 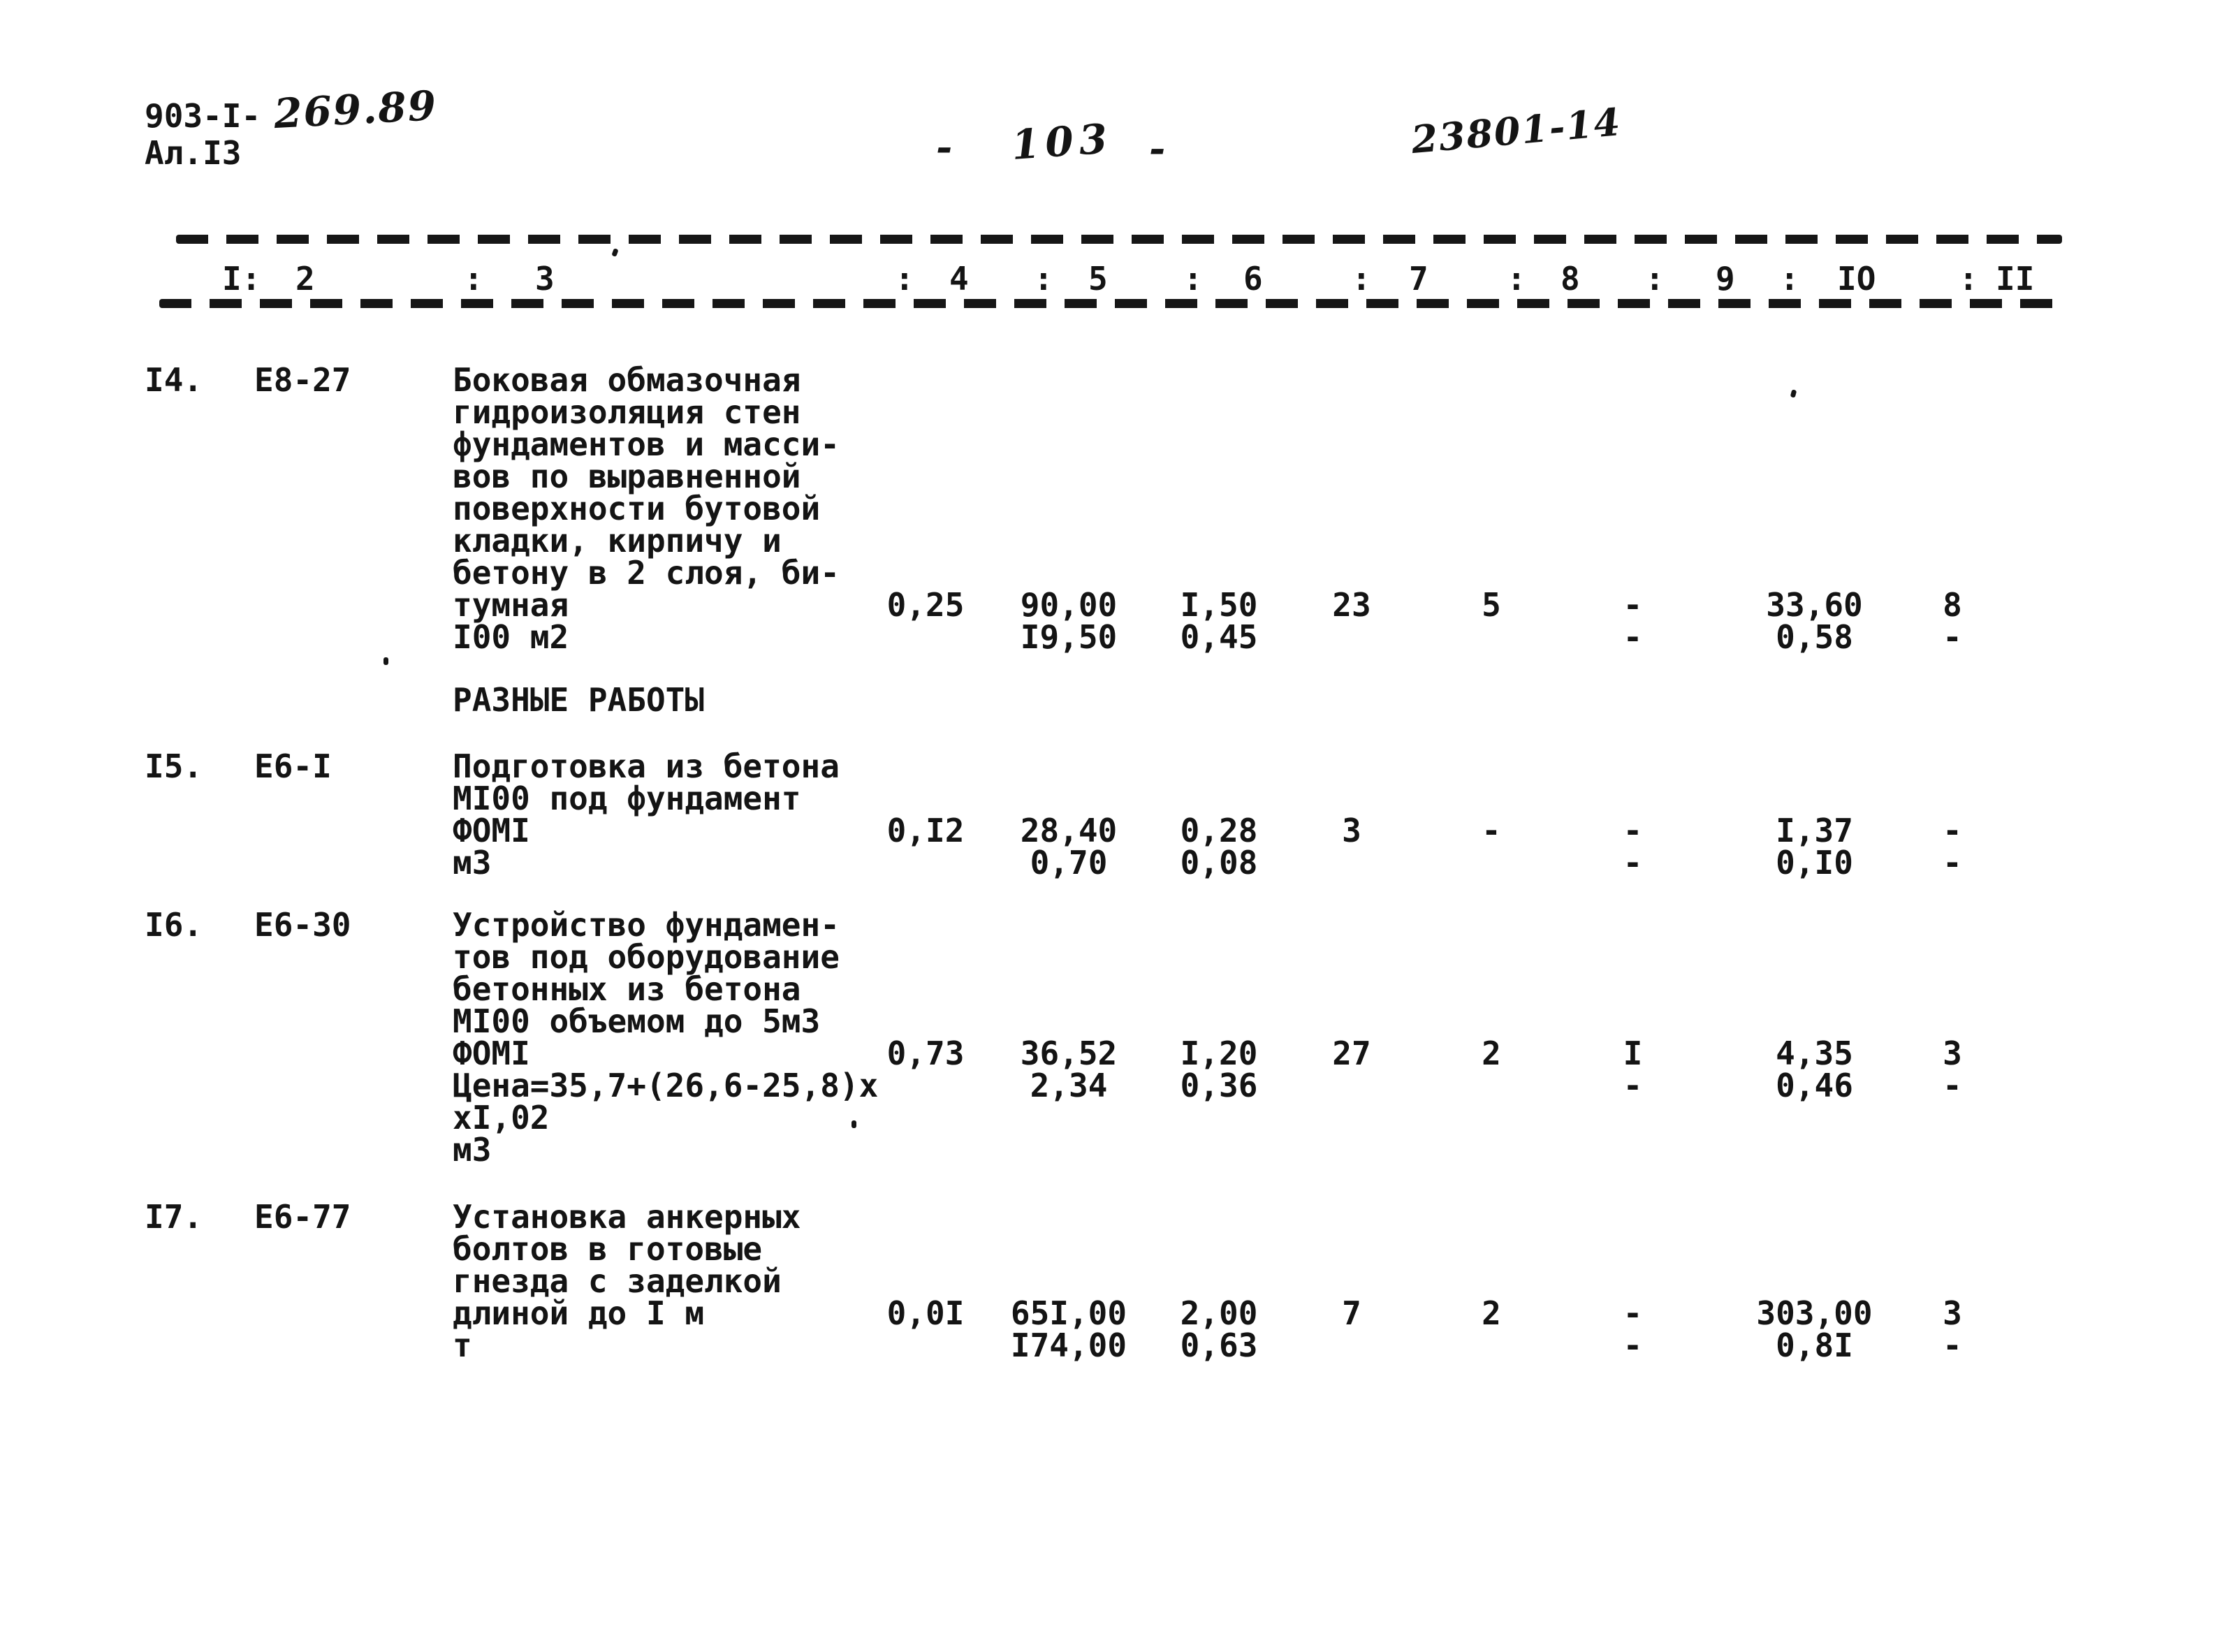 What do you see at coordinates (1219, 1085) in the screenshot?
I see `cell-labor-2: 0,36` at bounding box center [1219, 1085].